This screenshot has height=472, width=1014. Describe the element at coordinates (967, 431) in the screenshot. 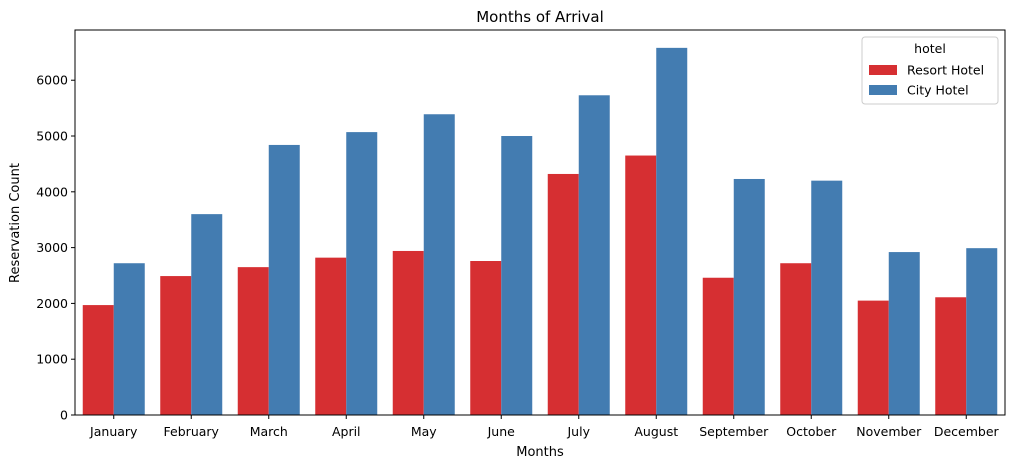

I see `x-tick-label-december: December` at that location.